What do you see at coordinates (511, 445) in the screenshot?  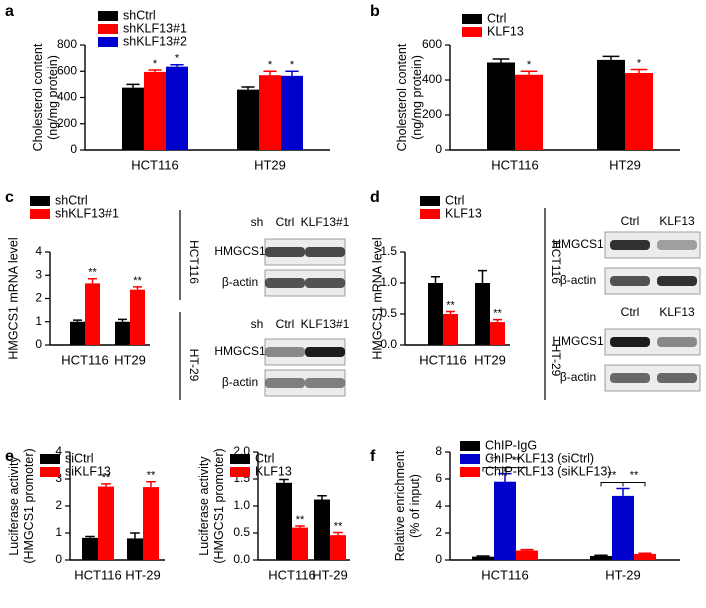 I see `legend-label: ChIP-IgG` at bounding box center [511, 445].